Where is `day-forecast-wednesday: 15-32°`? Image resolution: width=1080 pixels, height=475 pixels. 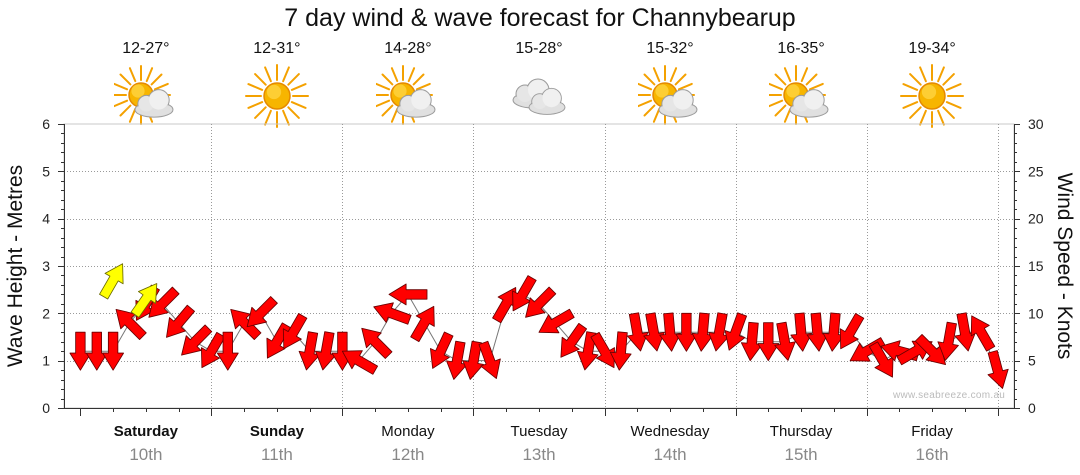
day-forecast-wednesday: 15-32° is located at coordinates (670, 86).